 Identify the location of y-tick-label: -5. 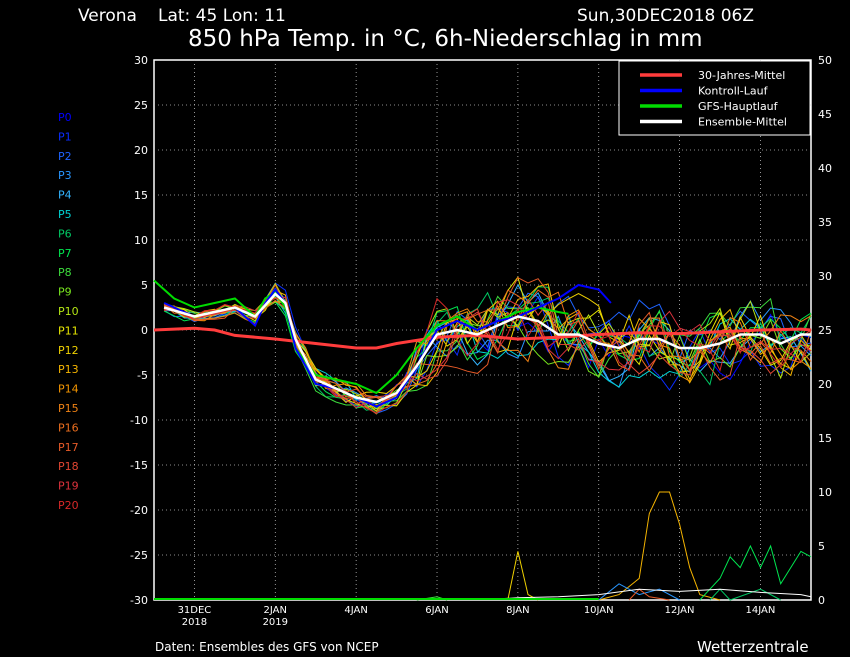
(142, 375).